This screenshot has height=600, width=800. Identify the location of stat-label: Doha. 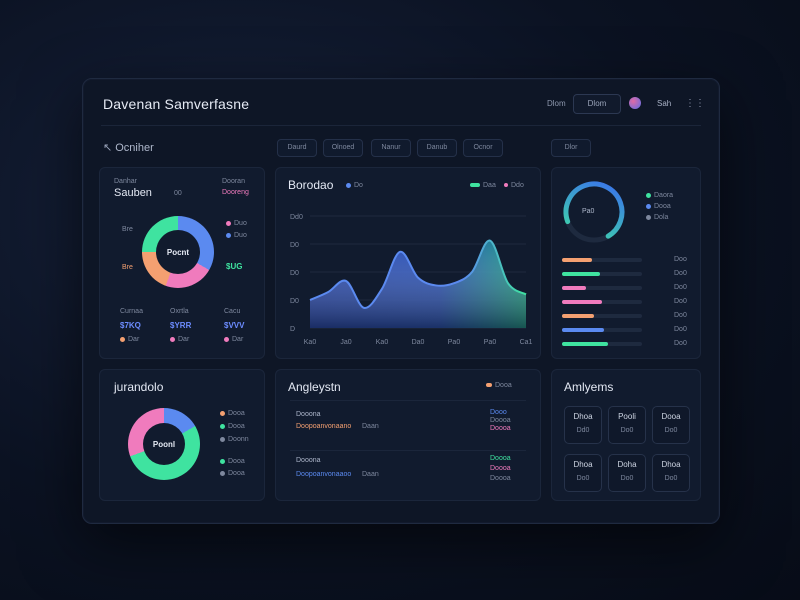
(627, 464).